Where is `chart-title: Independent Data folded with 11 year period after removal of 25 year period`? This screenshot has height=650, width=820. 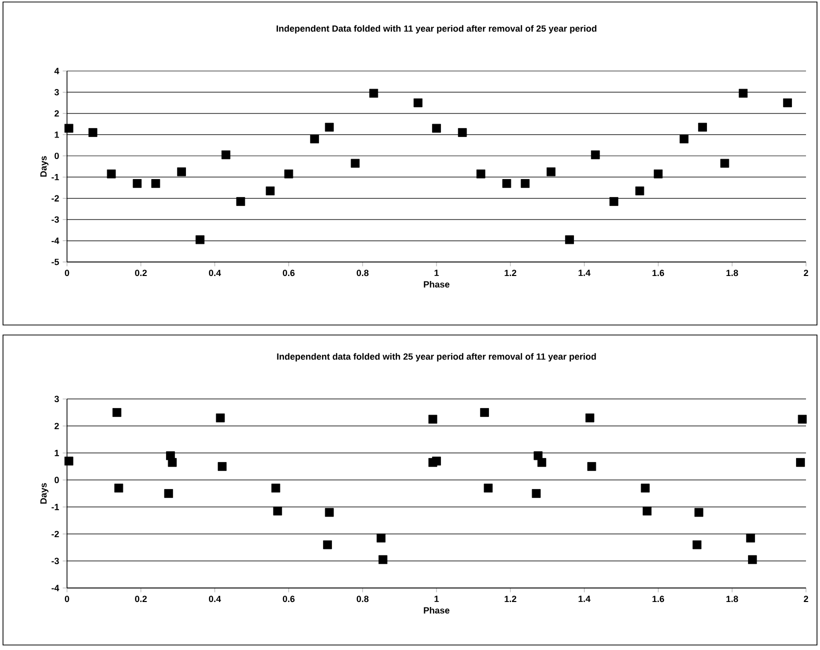 chart-title: Independent Data folded with 11 year period after removal of 25 year period is located at coordinates (436, 29).